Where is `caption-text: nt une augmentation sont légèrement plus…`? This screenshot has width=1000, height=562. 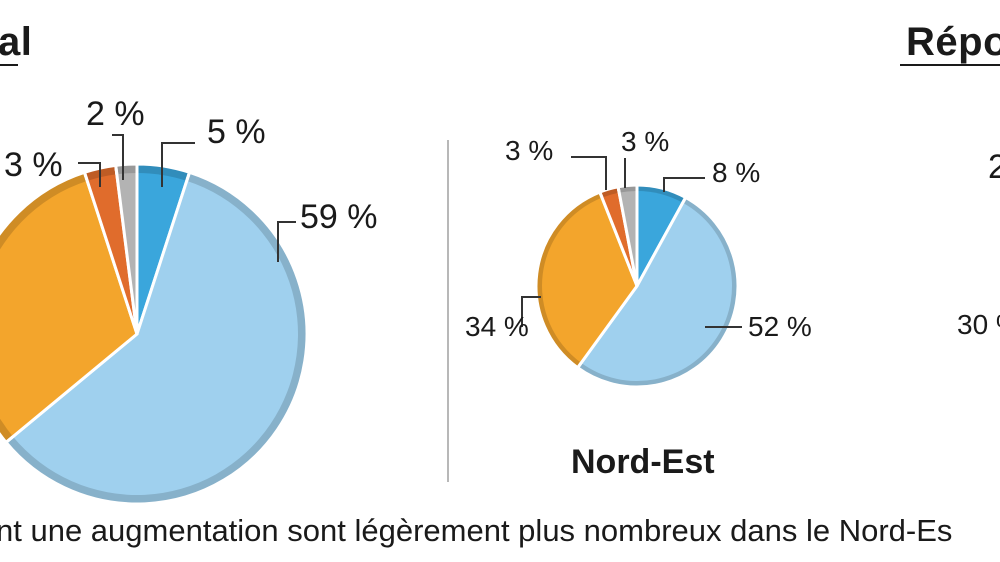 caption-text: nt une augmentation sont légèrement plus… is located at coordinates (476, 530).